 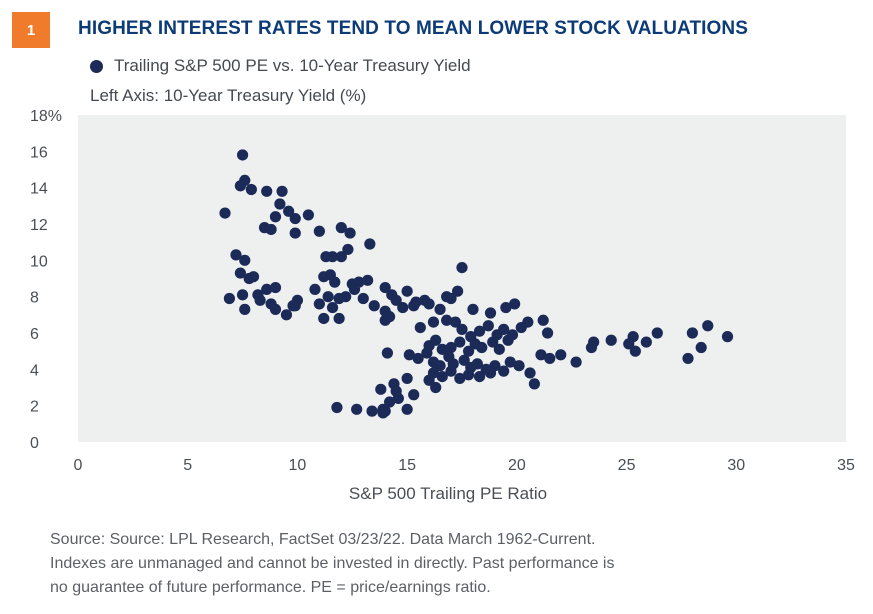 What do you see at coordinates (39, 189) in the screenshot?
I see `y-tick-label: 14` at bounding box center [39, 189].